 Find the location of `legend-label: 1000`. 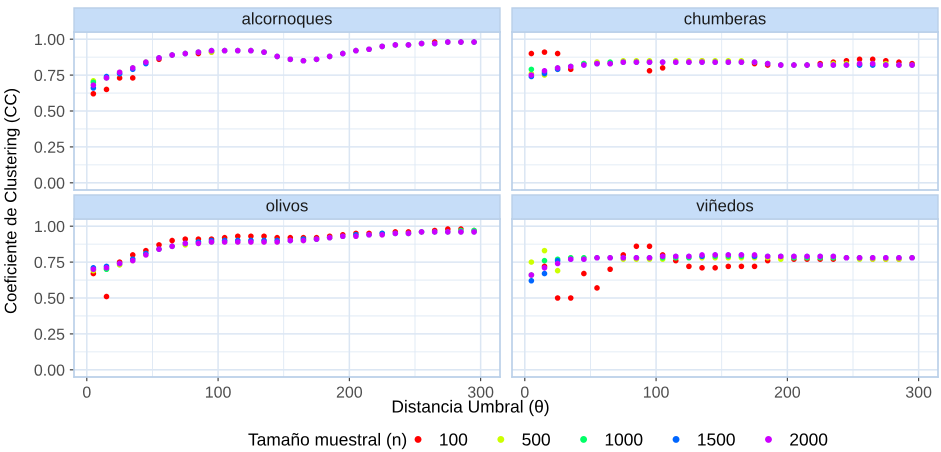

legend-label: 1000 is located at coordinates (624, 439).